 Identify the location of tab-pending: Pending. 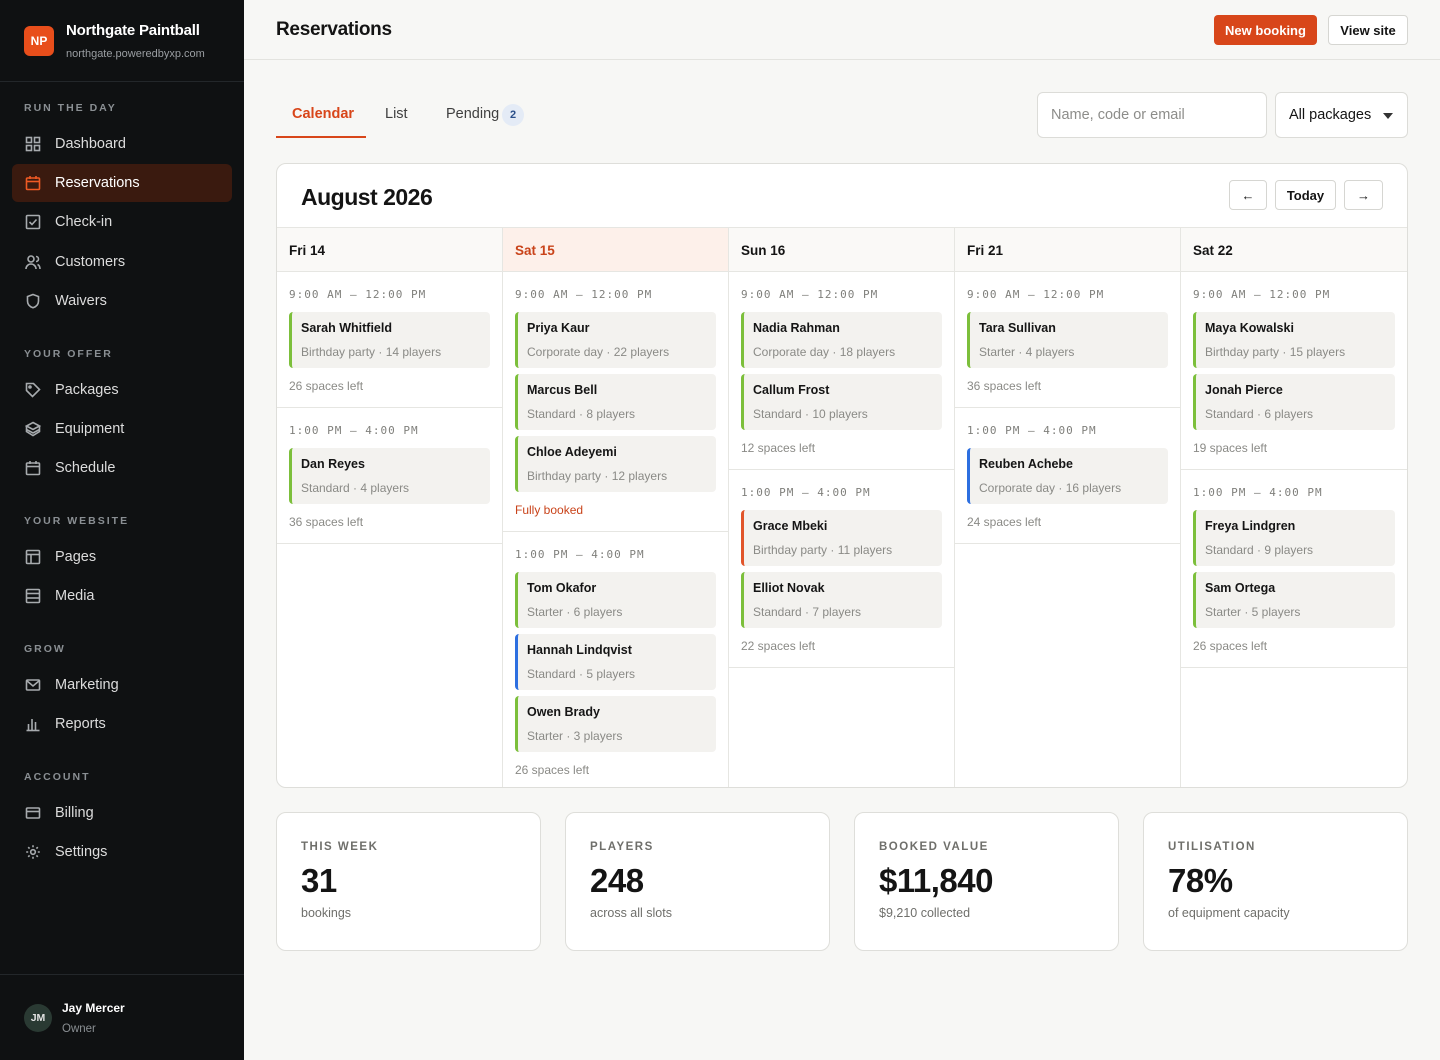
(473, 114).